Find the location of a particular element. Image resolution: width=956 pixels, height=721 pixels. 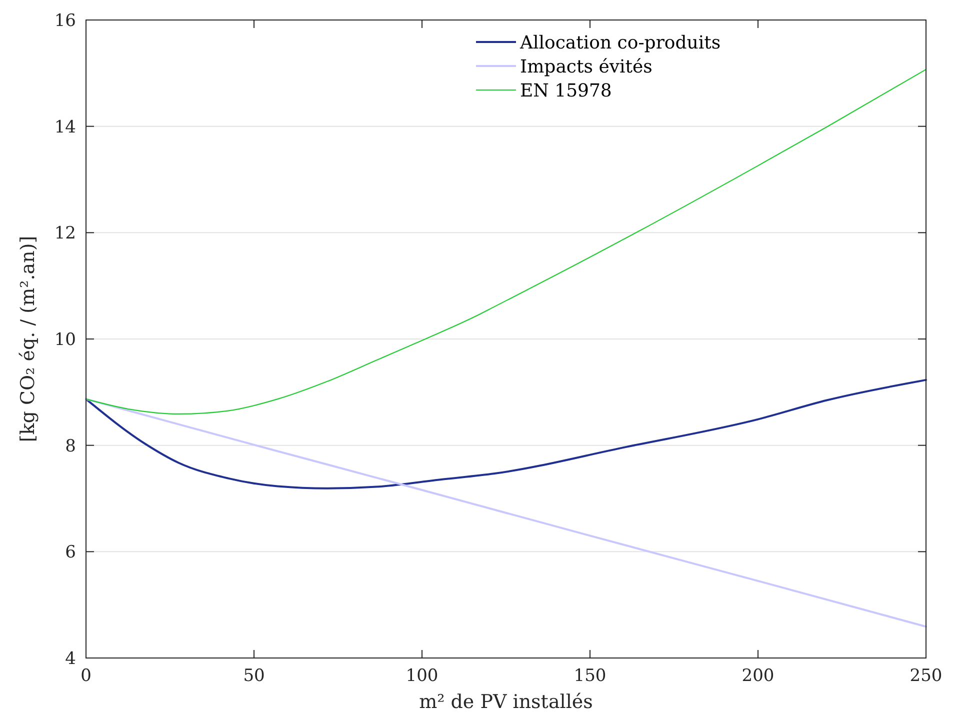

x-tick-label: 200 is located at coordinates (758, 676).